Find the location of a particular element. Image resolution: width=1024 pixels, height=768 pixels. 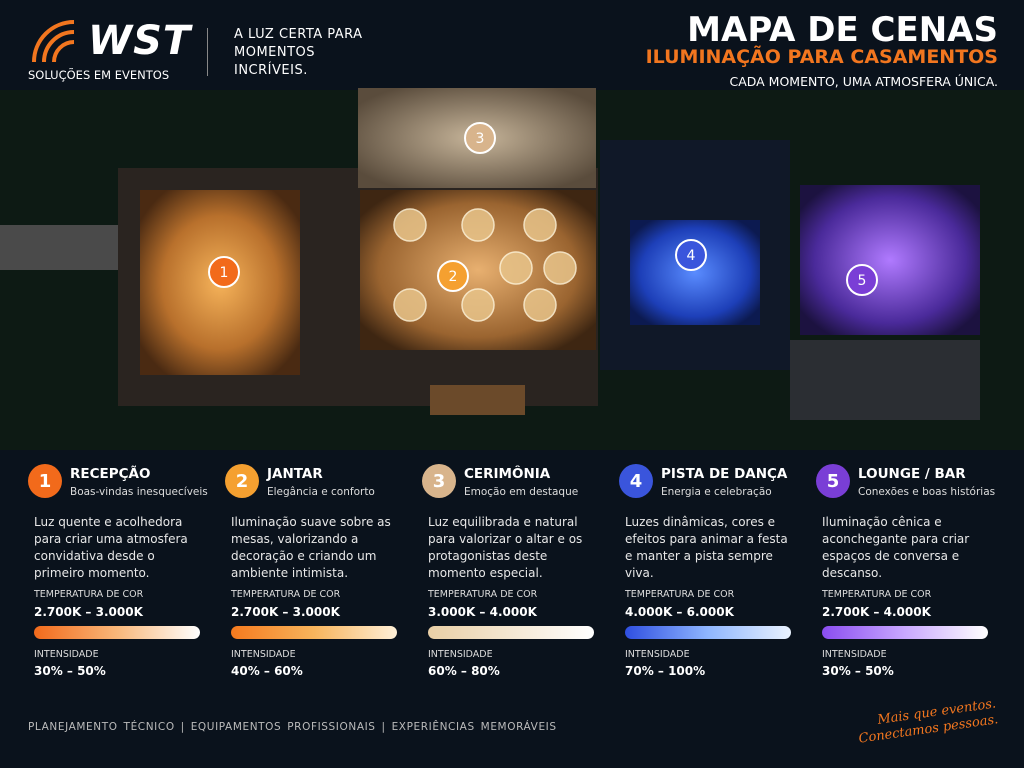

card-title: CERIMÔNIA is located at coordinates (507, 474).